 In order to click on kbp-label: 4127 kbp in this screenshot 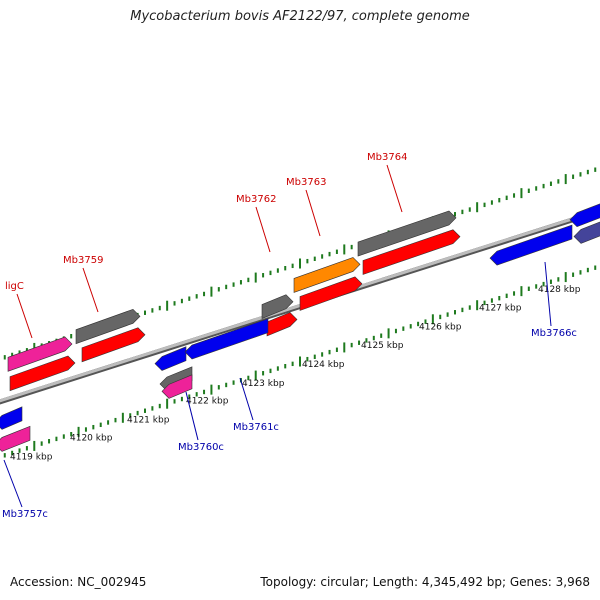, I will do `click(500, 309)`.